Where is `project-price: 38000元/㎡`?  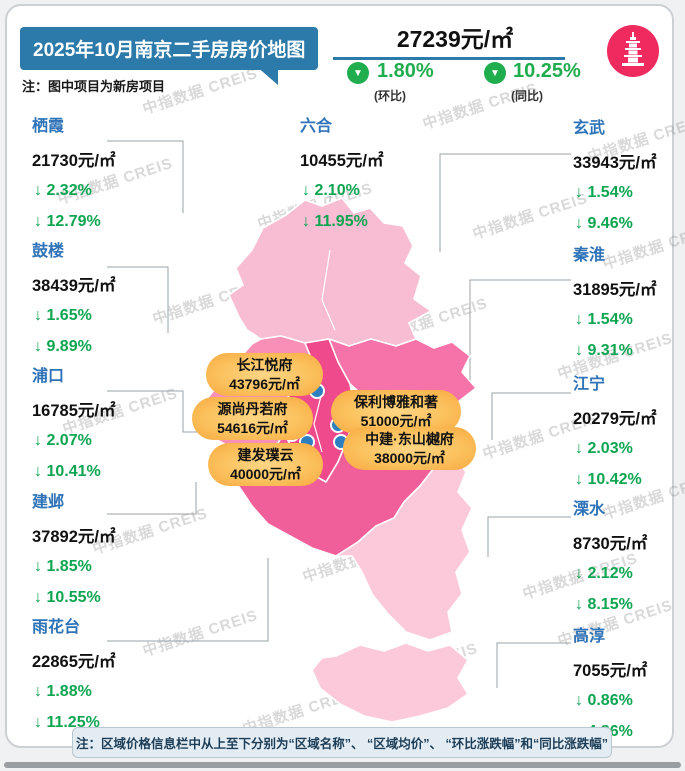 project-price: 38000元/㎡ is located at coordinates (409, 457).